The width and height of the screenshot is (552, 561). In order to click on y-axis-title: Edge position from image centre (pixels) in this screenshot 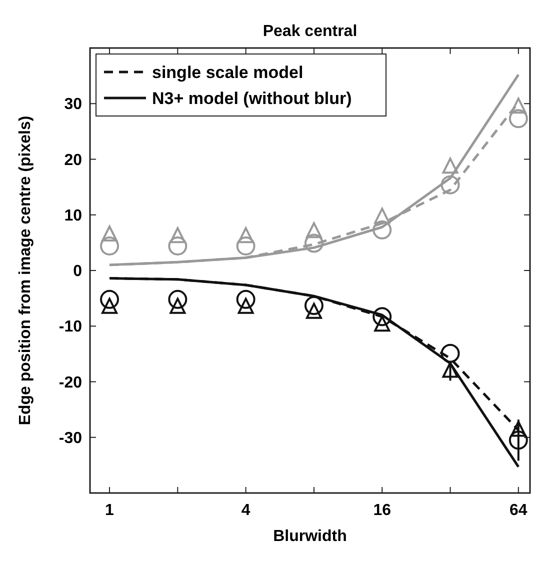, I will do `click(25, 271)`.